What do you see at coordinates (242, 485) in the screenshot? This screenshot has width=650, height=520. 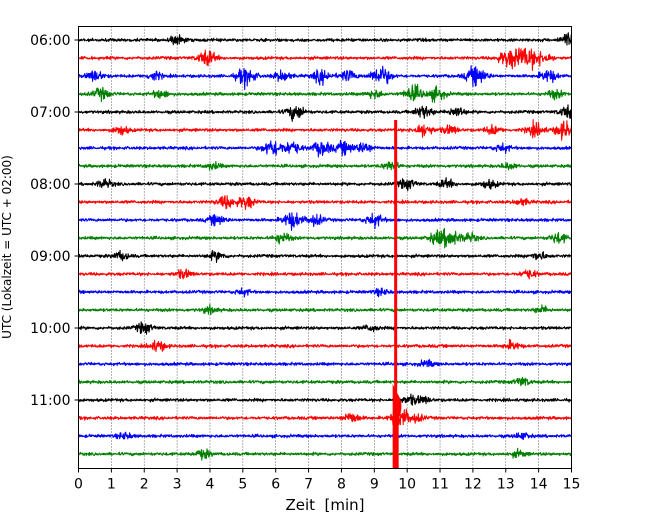 I see `x-tick-label-5: 5` at bounding box center [242, 485].